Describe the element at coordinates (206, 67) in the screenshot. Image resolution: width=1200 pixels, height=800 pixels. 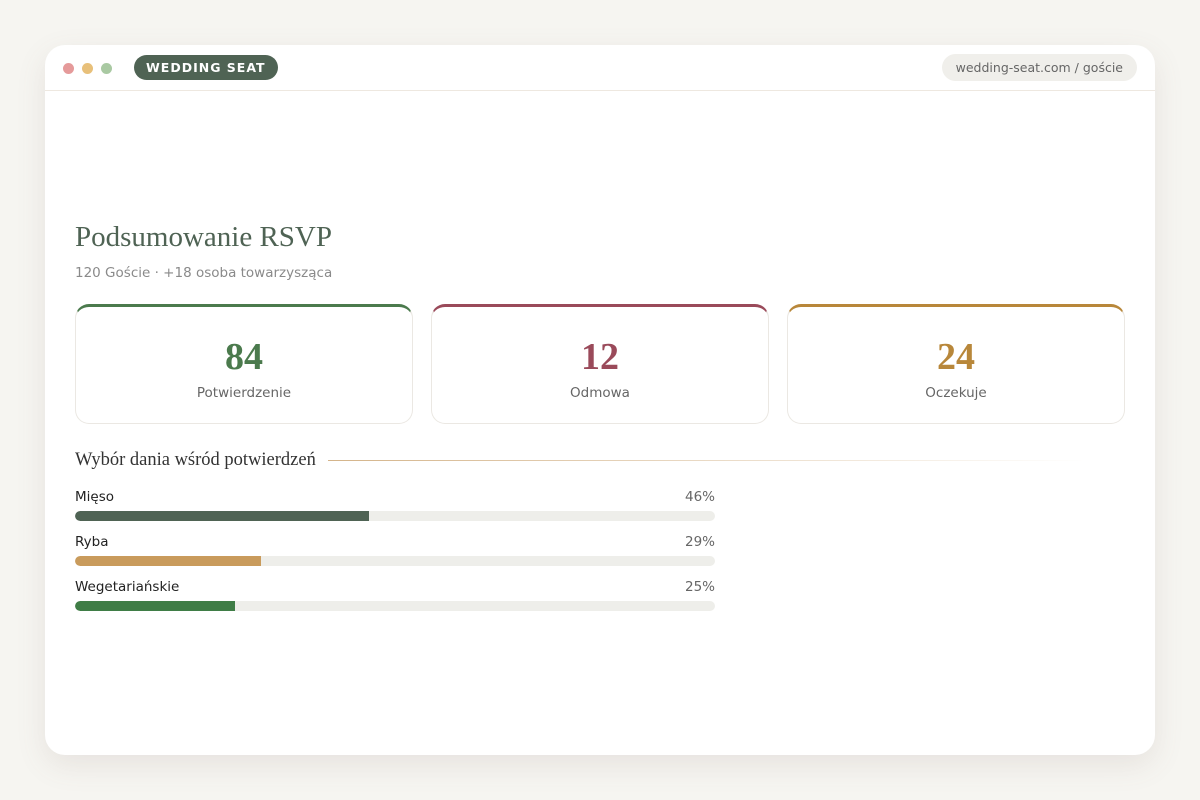
I see `brand: WEDDING SEAT` at that location.